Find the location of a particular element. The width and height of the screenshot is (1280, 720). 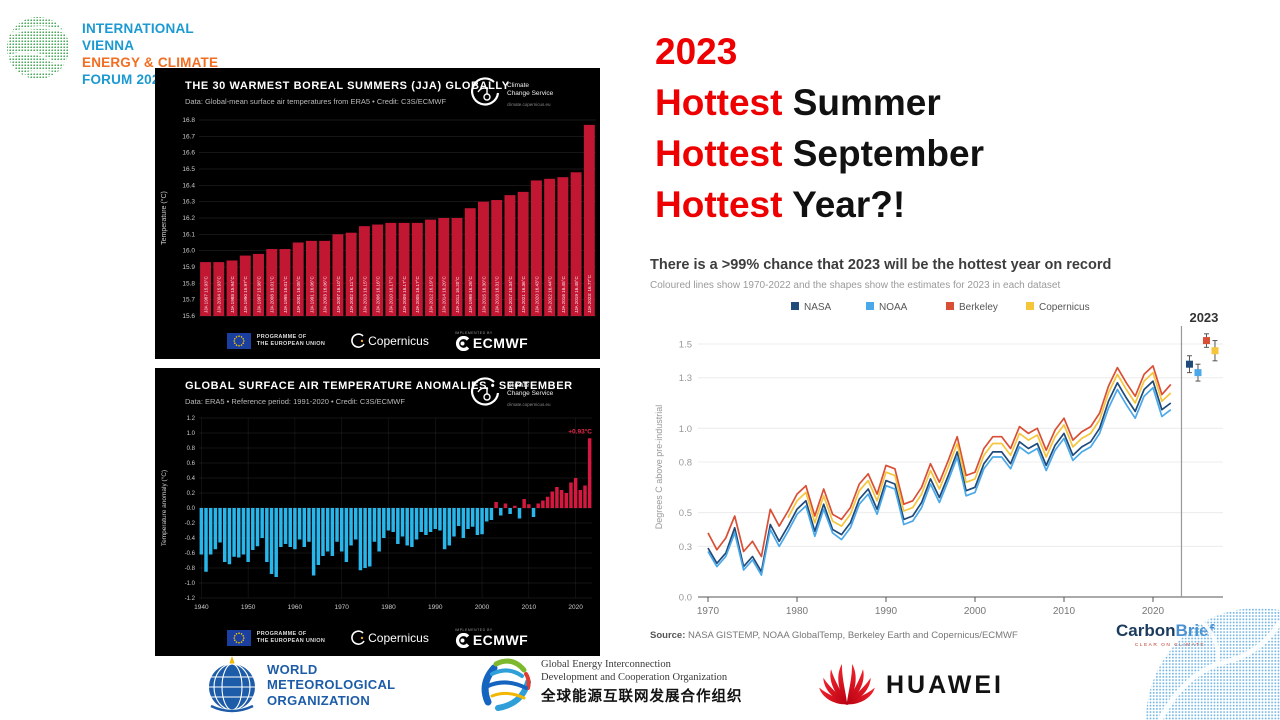

svg-text: JJA 2008 16.01°C is located at coordinates (272, 294).